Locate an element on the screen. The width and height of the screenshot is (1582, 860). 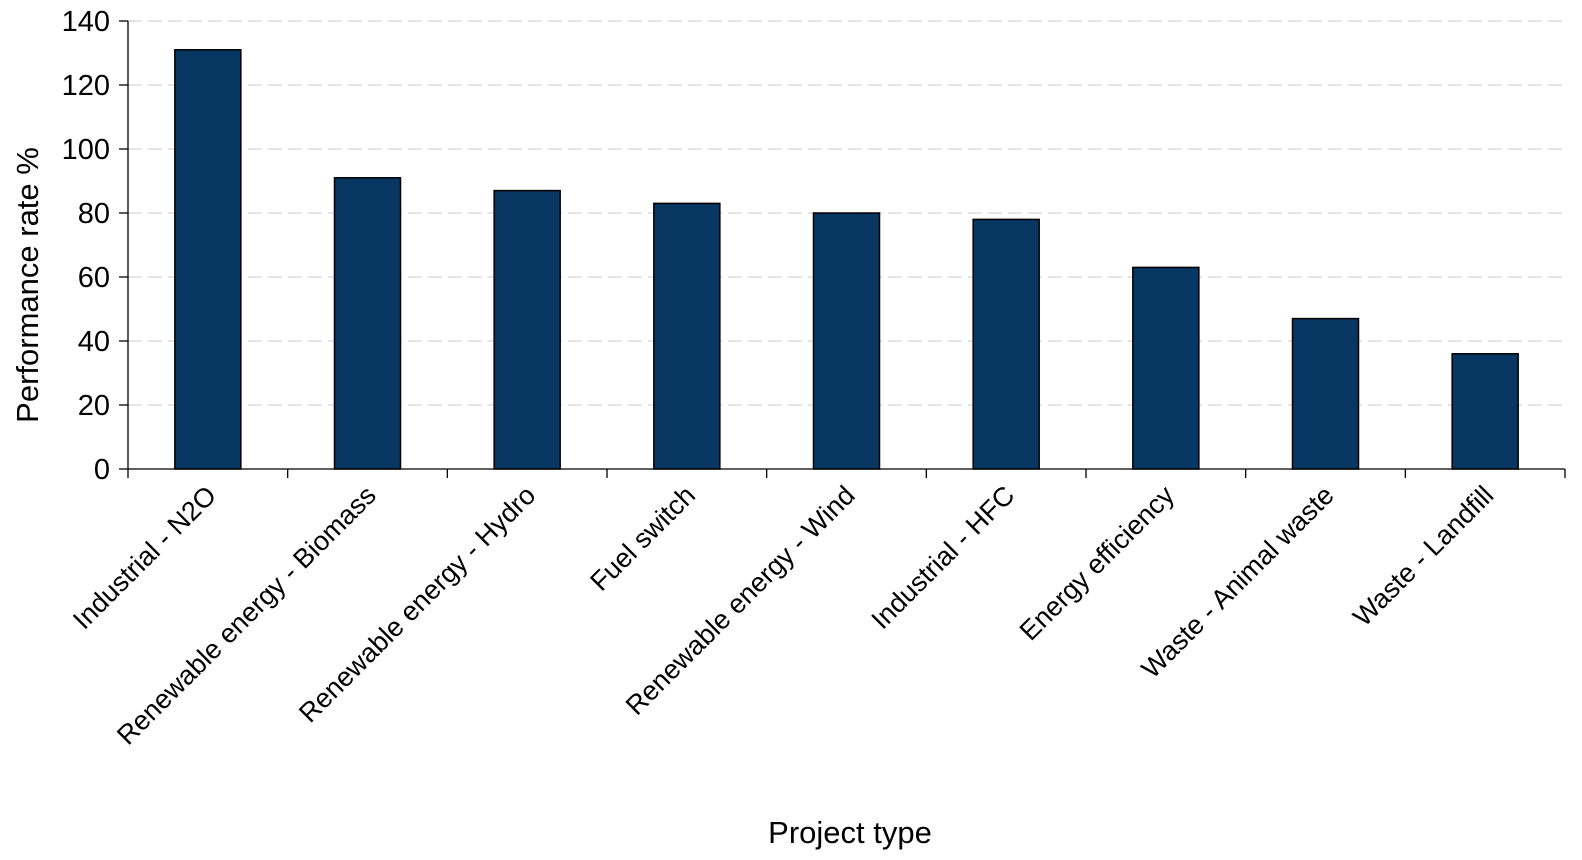
y-tick-label: 80 is located at coordinates (94, 214).